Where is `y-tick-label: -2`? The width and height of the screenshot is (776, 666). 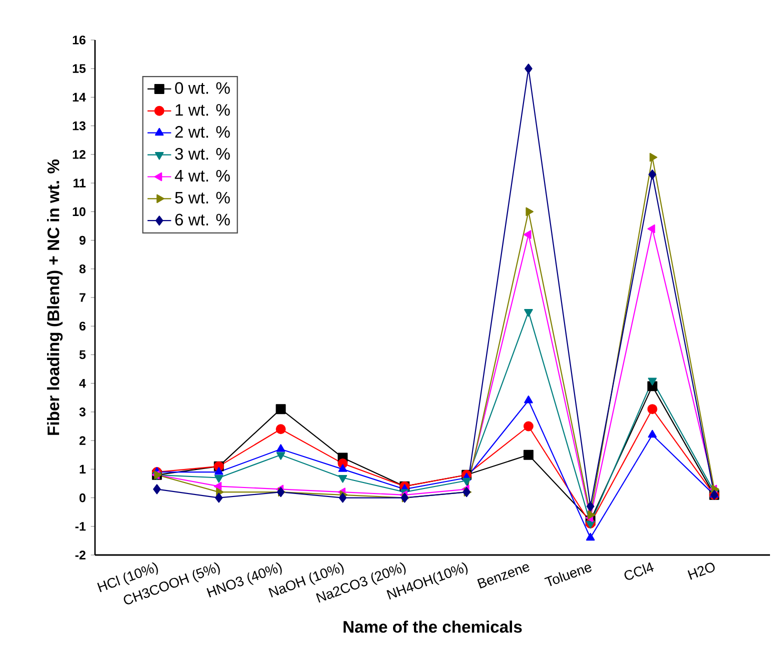 y-tick-label: -2 is located at coordinates (80, 555).